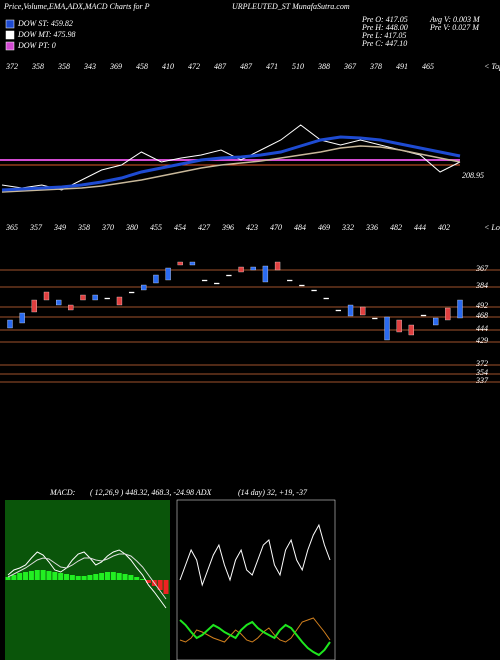  Describe the element at coordinates (227, 227) in the screenshot. I see `low-label: 396` at that location.